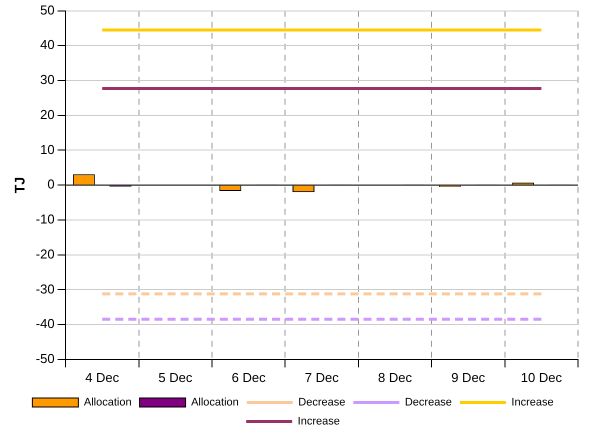 This screenshot has height=441, width=592. I want to click on y-tick-label: -50, so click(45, 358).